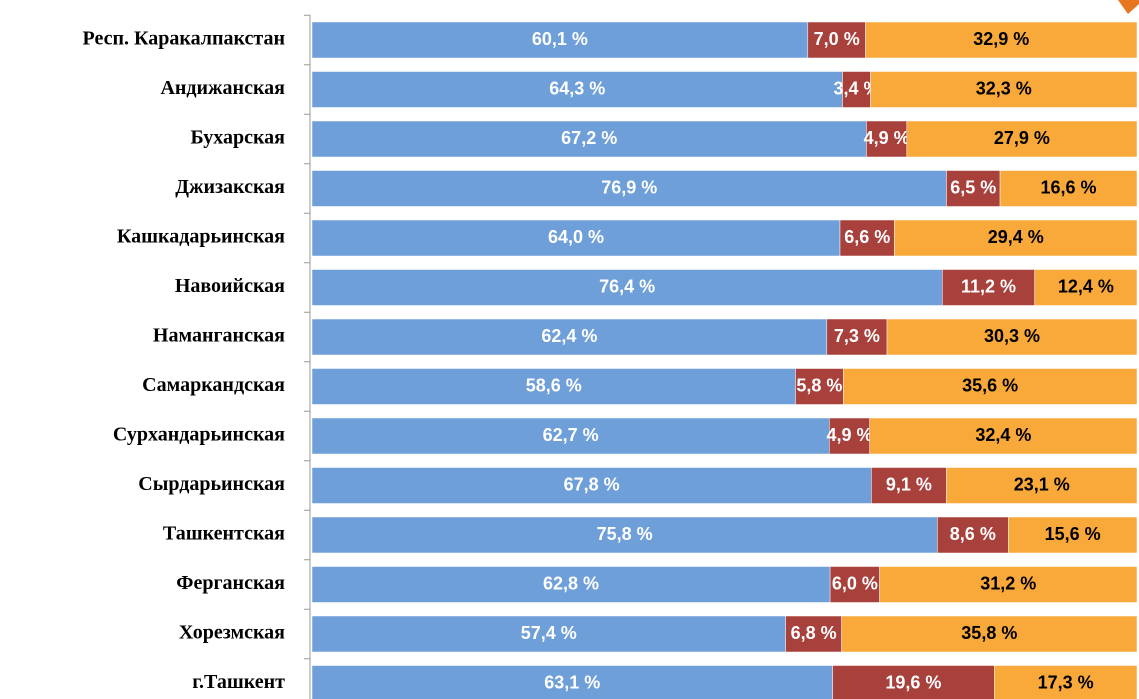 The image size is (1139, 699). I want to click on value-label: 11,2 %, so click(988, 286).